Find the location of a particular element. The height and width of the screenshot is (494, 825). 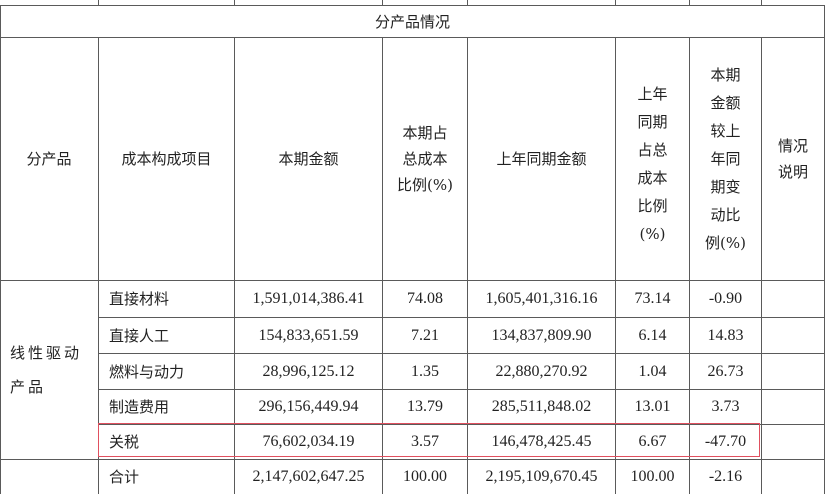

current-amount: 296,156,449.94 is located at coordinates (308, 406).